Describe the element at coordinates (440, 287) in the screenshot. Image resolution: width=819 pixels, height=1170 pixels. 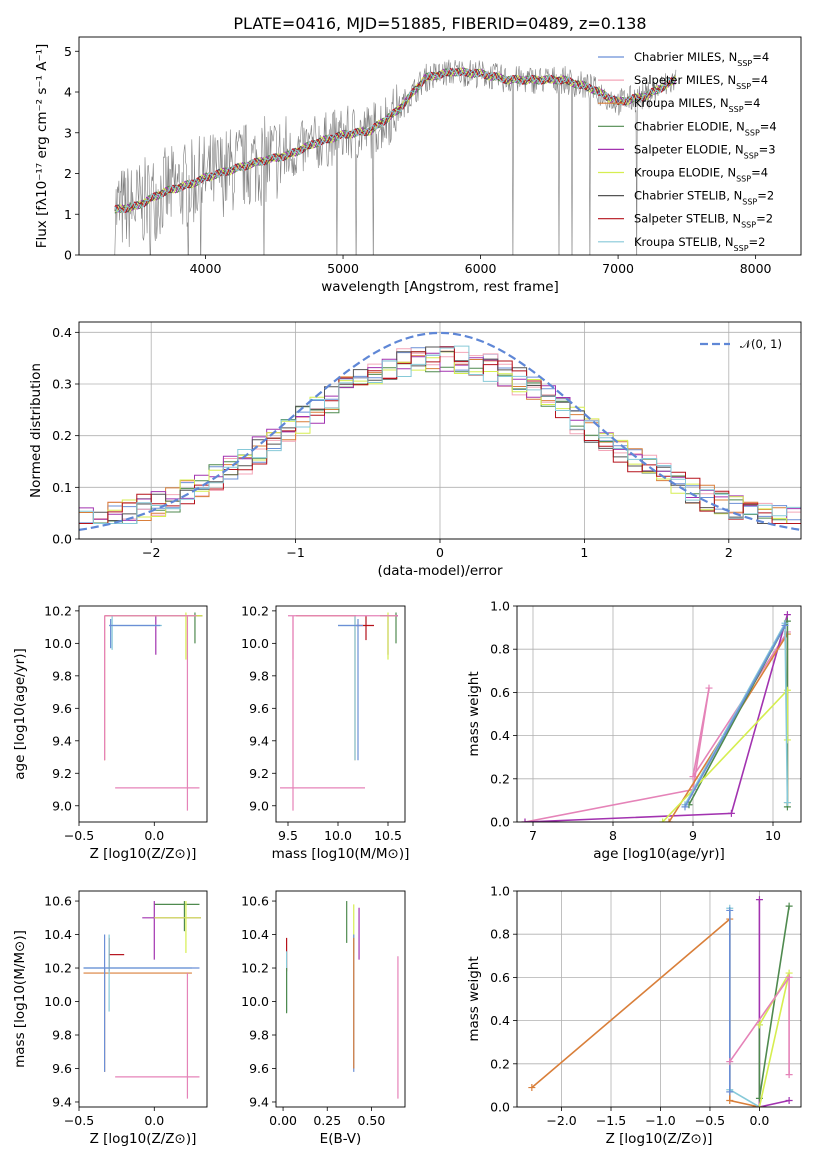
I see `x-axis-label: wavelength [Angstrom, rest frame]` at that location.